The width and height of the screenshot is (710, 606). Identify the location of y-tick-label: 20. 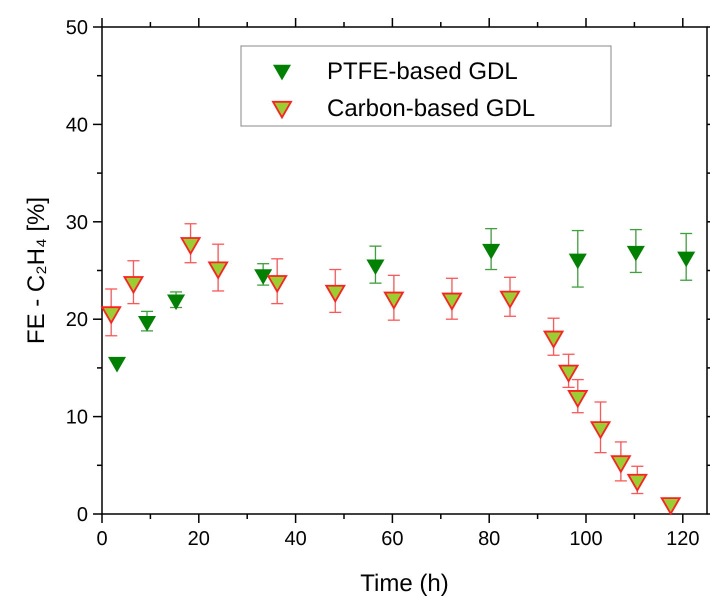
(77, 320).